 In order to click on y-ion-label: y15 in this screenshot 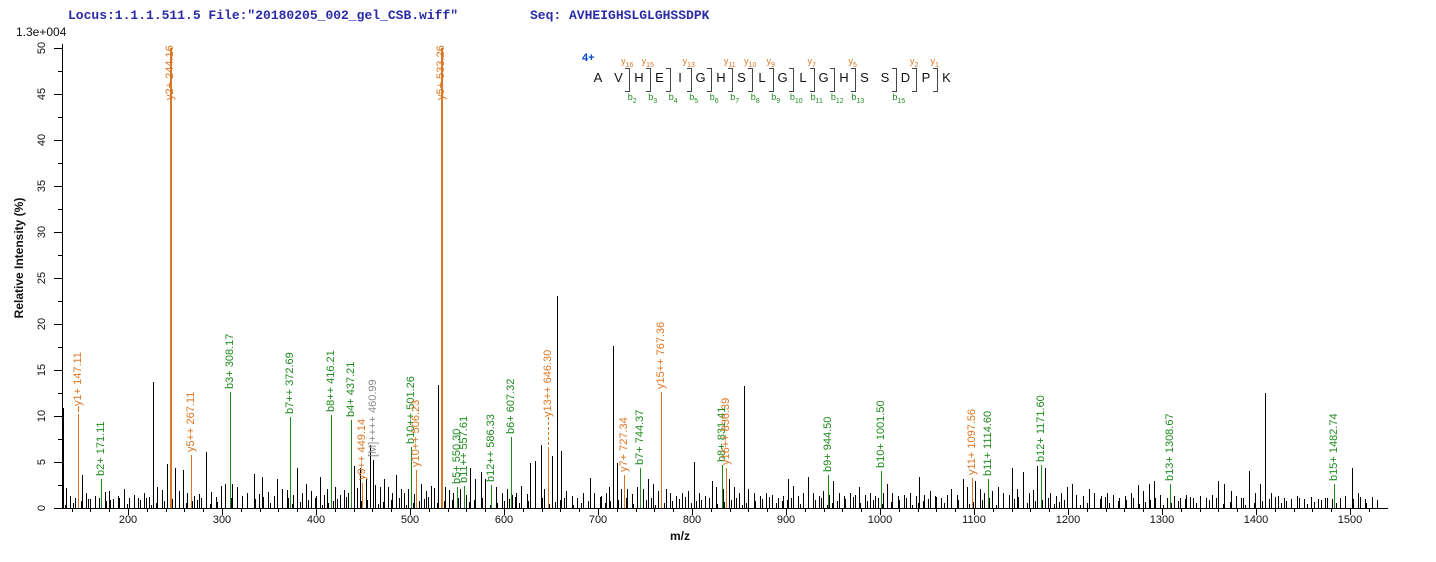, I will do `click(647, 62)`.